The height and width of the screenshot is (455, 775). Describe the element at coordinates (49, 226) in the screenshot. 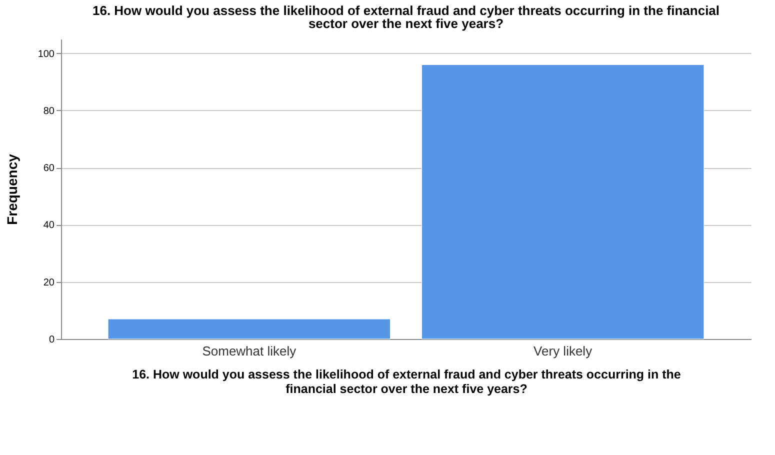

I see `y-tick-label: 40` at that location.